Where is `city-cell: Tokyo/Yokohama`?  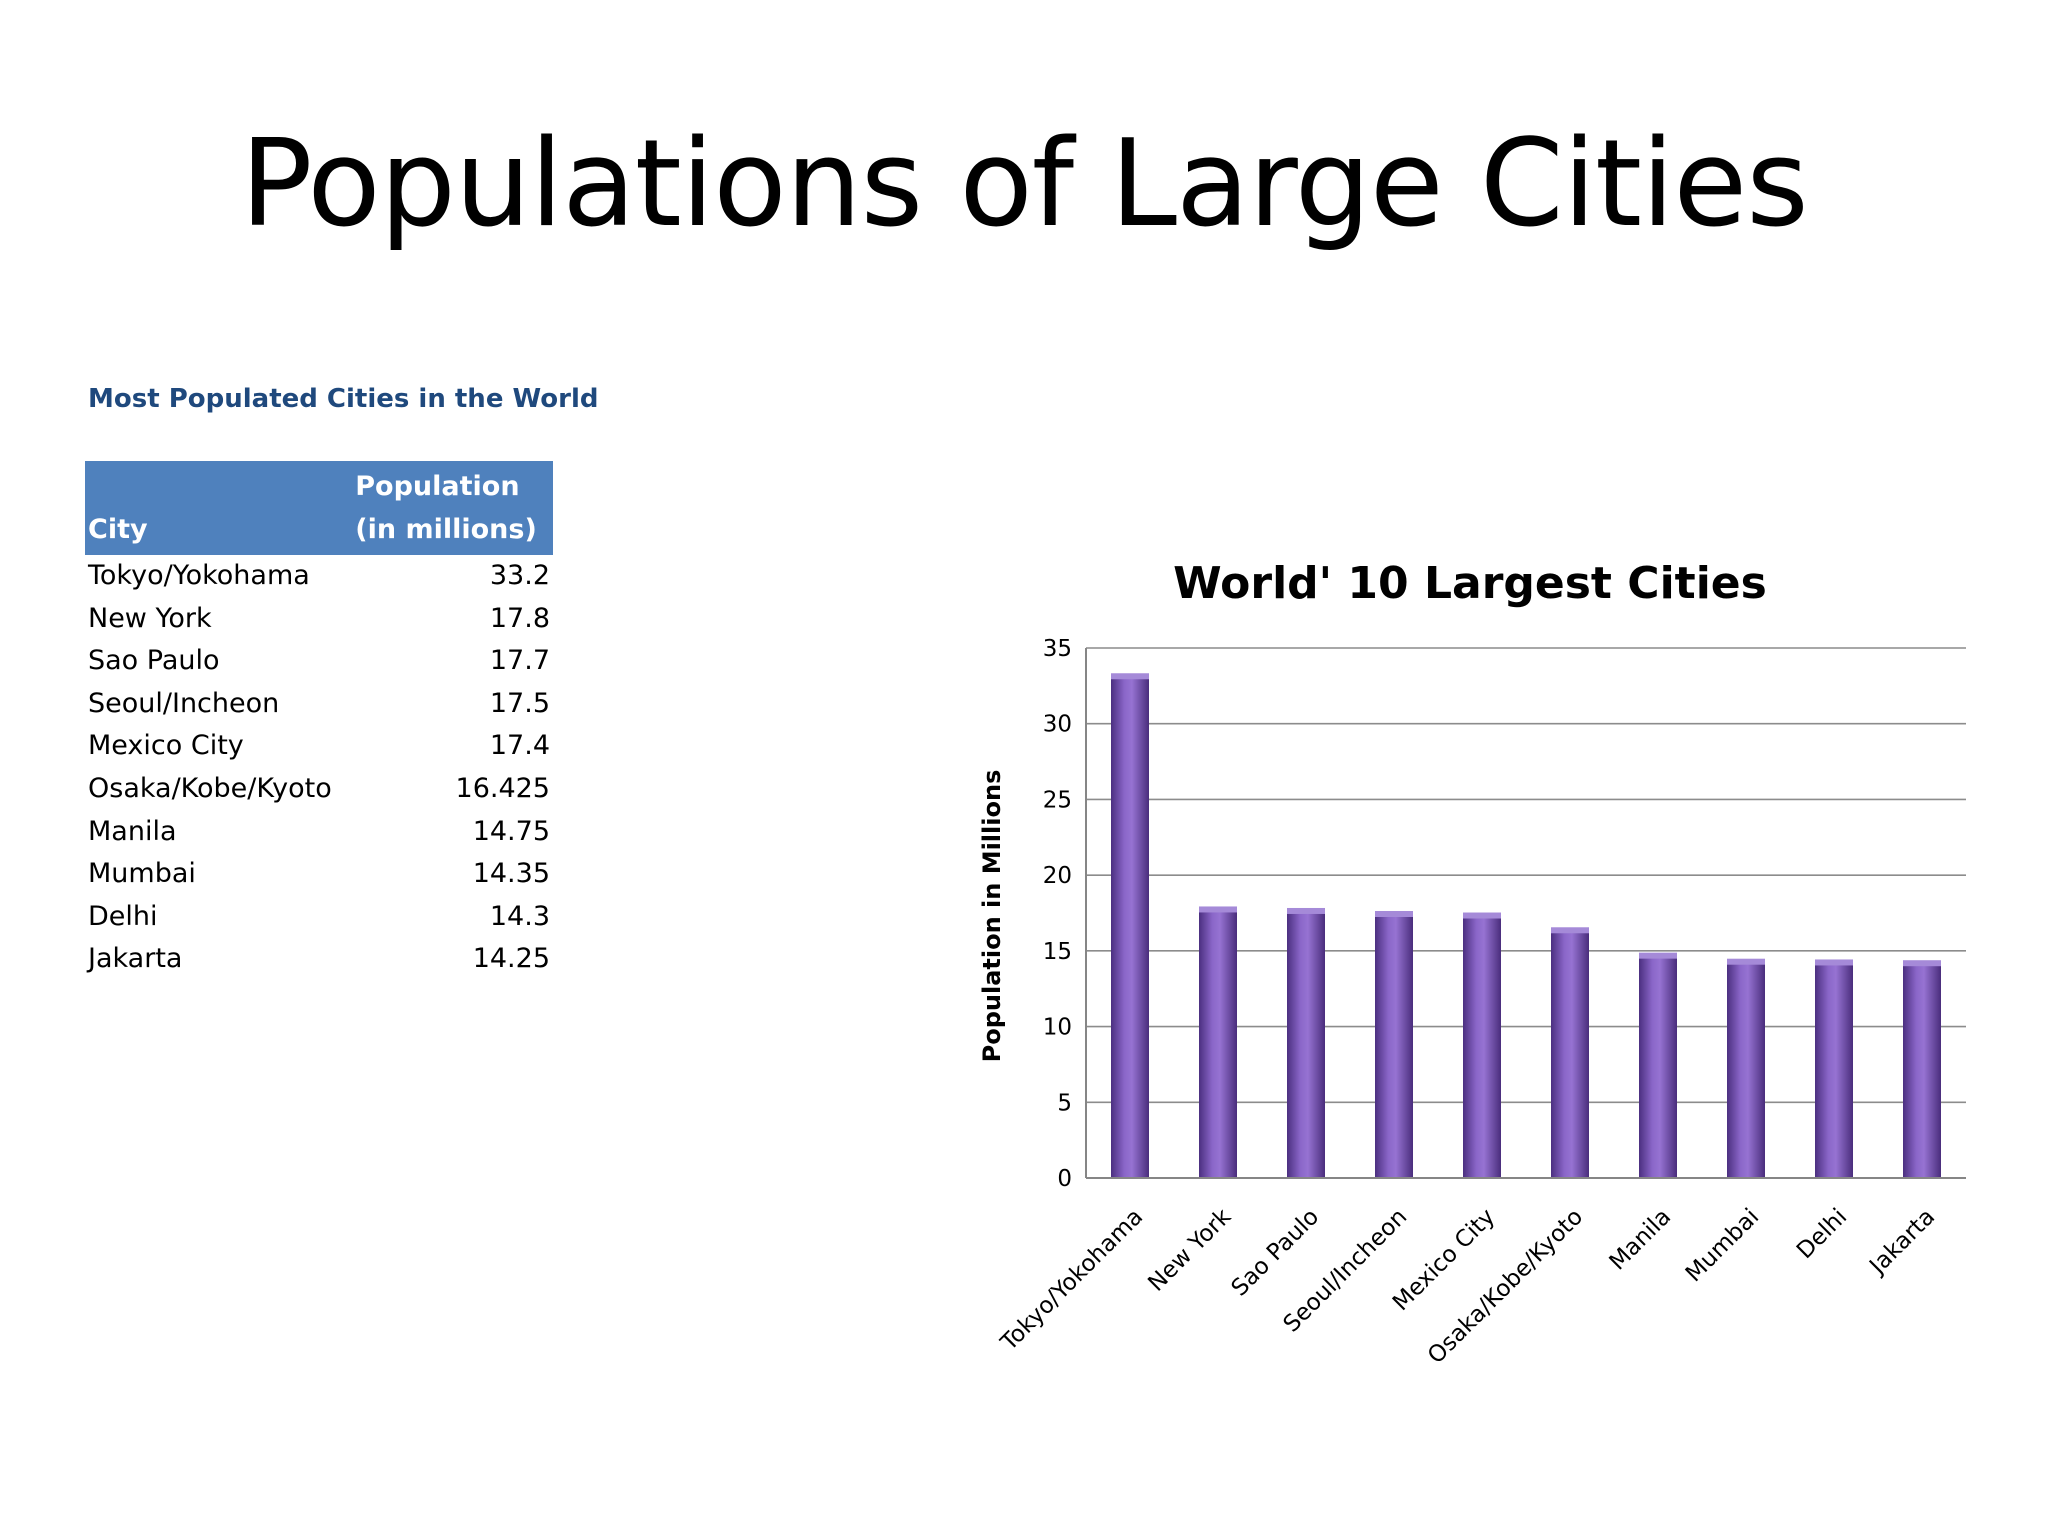 city-cell: Tokyo/Yokohama is located at coordinates (199, 575).